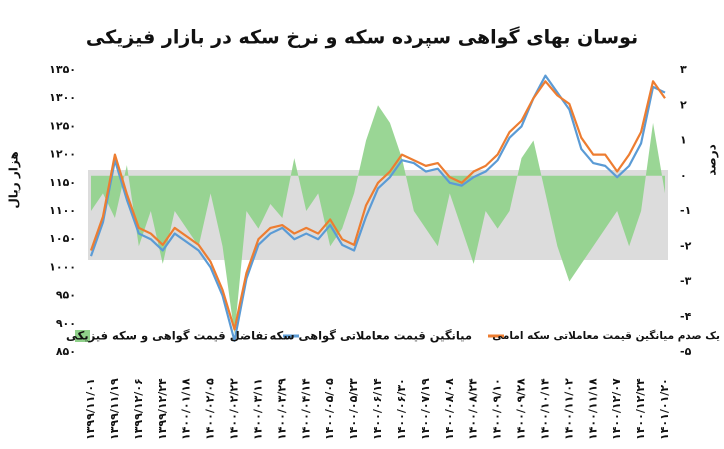 The image size is (724, 449). What do you see at coordinates (257, 409) in the screenshot?
I see `x-tick-label: ۱۴۰۰/۰۳/۱۱` at bounding box center [257, 409].